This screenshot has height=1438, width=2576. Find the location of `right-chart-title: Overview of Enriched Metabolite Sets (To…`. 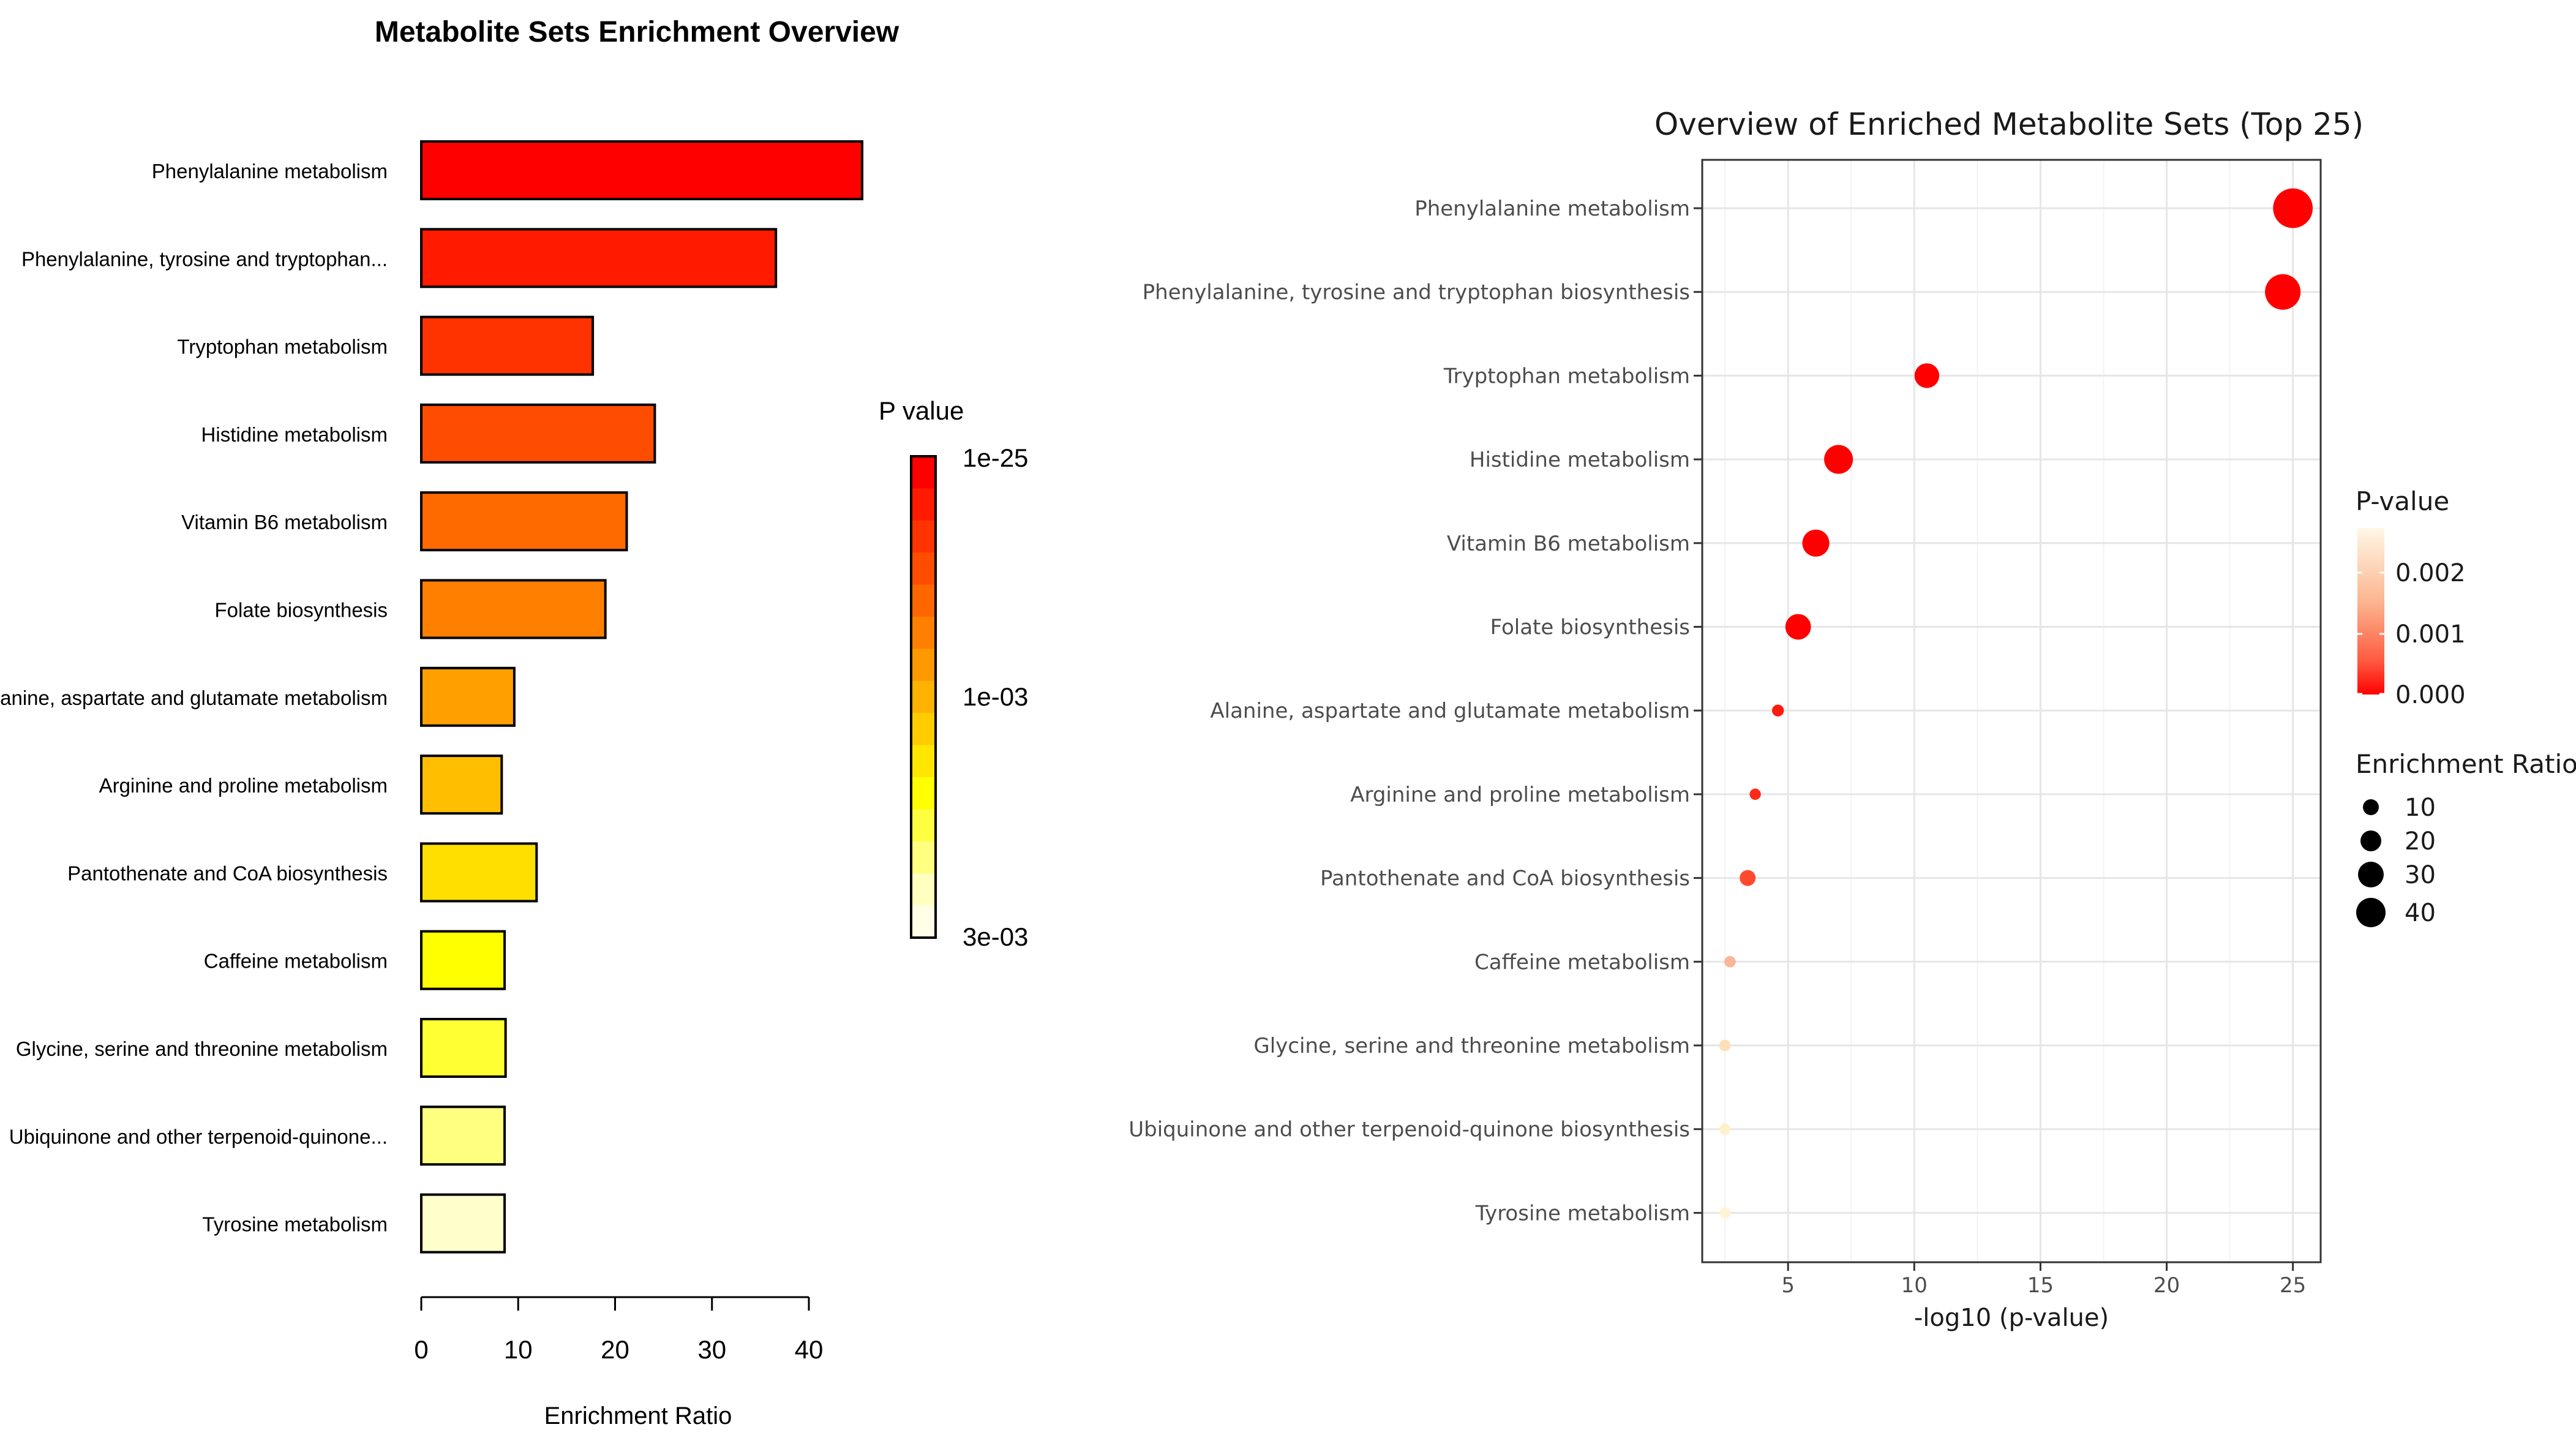

right-chart-title: Overview of Enriched Metabolite Sets (To… is located at coordinates (2009, 124).